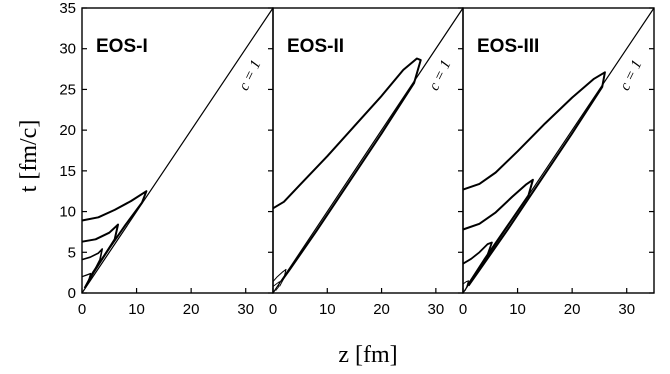  I want to click on panel-title: EOS-III, so click(508, 46).